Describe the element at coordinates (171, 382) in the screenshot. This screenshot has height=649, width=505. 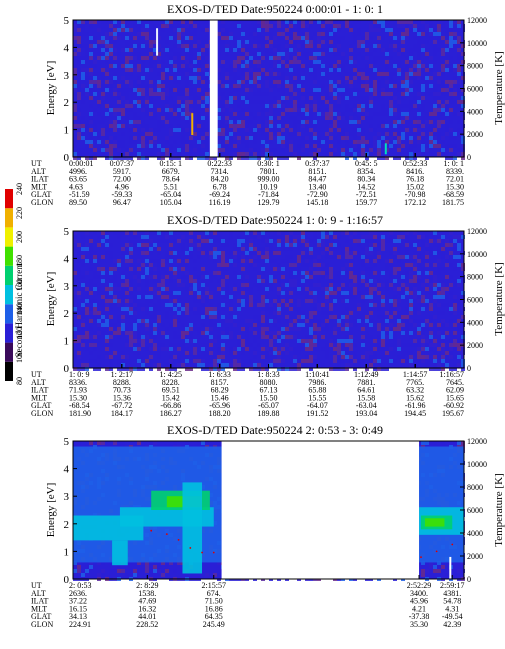
I see `parameter-value: 8228.` at that location.